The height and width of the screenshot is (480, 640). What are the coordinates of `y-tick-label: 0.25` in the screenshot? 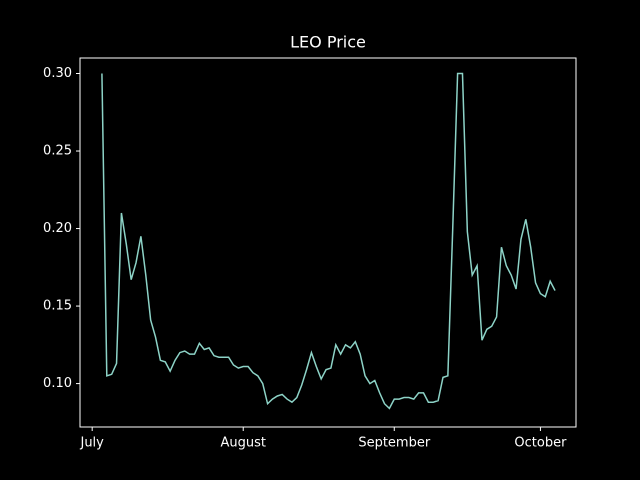 It's located at (57, 151).